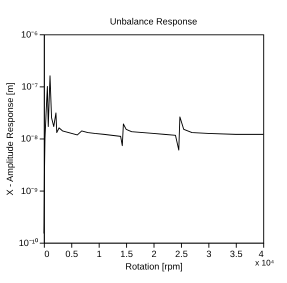 This screenshot has height=283, width=287. What do you see at coordinates (99, 253) in the screenshot?
I see `x-tick-label: 1` at bounding box center [99, 253].